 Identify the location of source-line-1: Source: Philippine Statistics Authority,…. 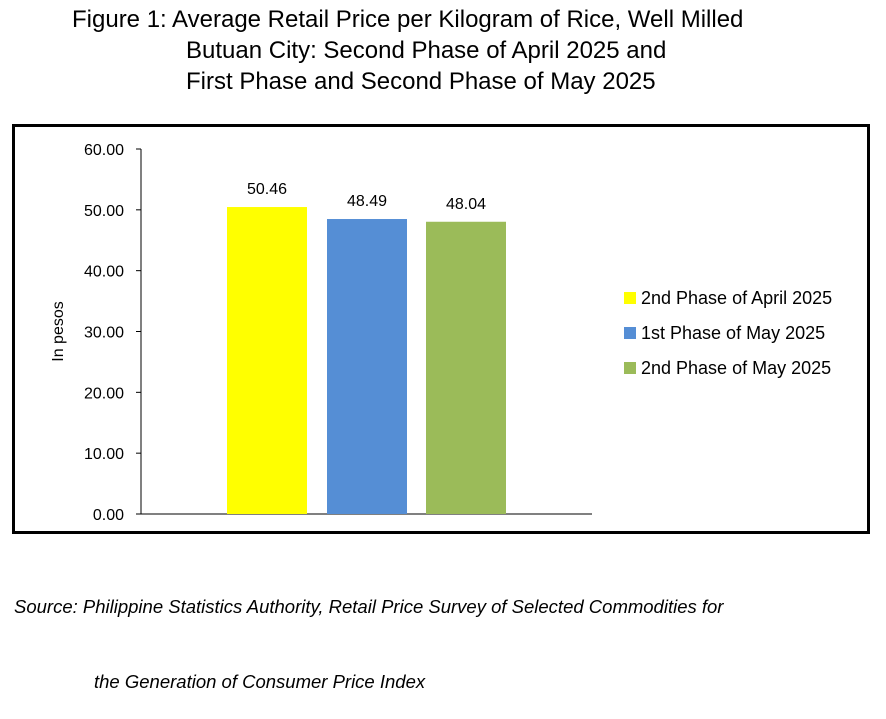
(369, 606).